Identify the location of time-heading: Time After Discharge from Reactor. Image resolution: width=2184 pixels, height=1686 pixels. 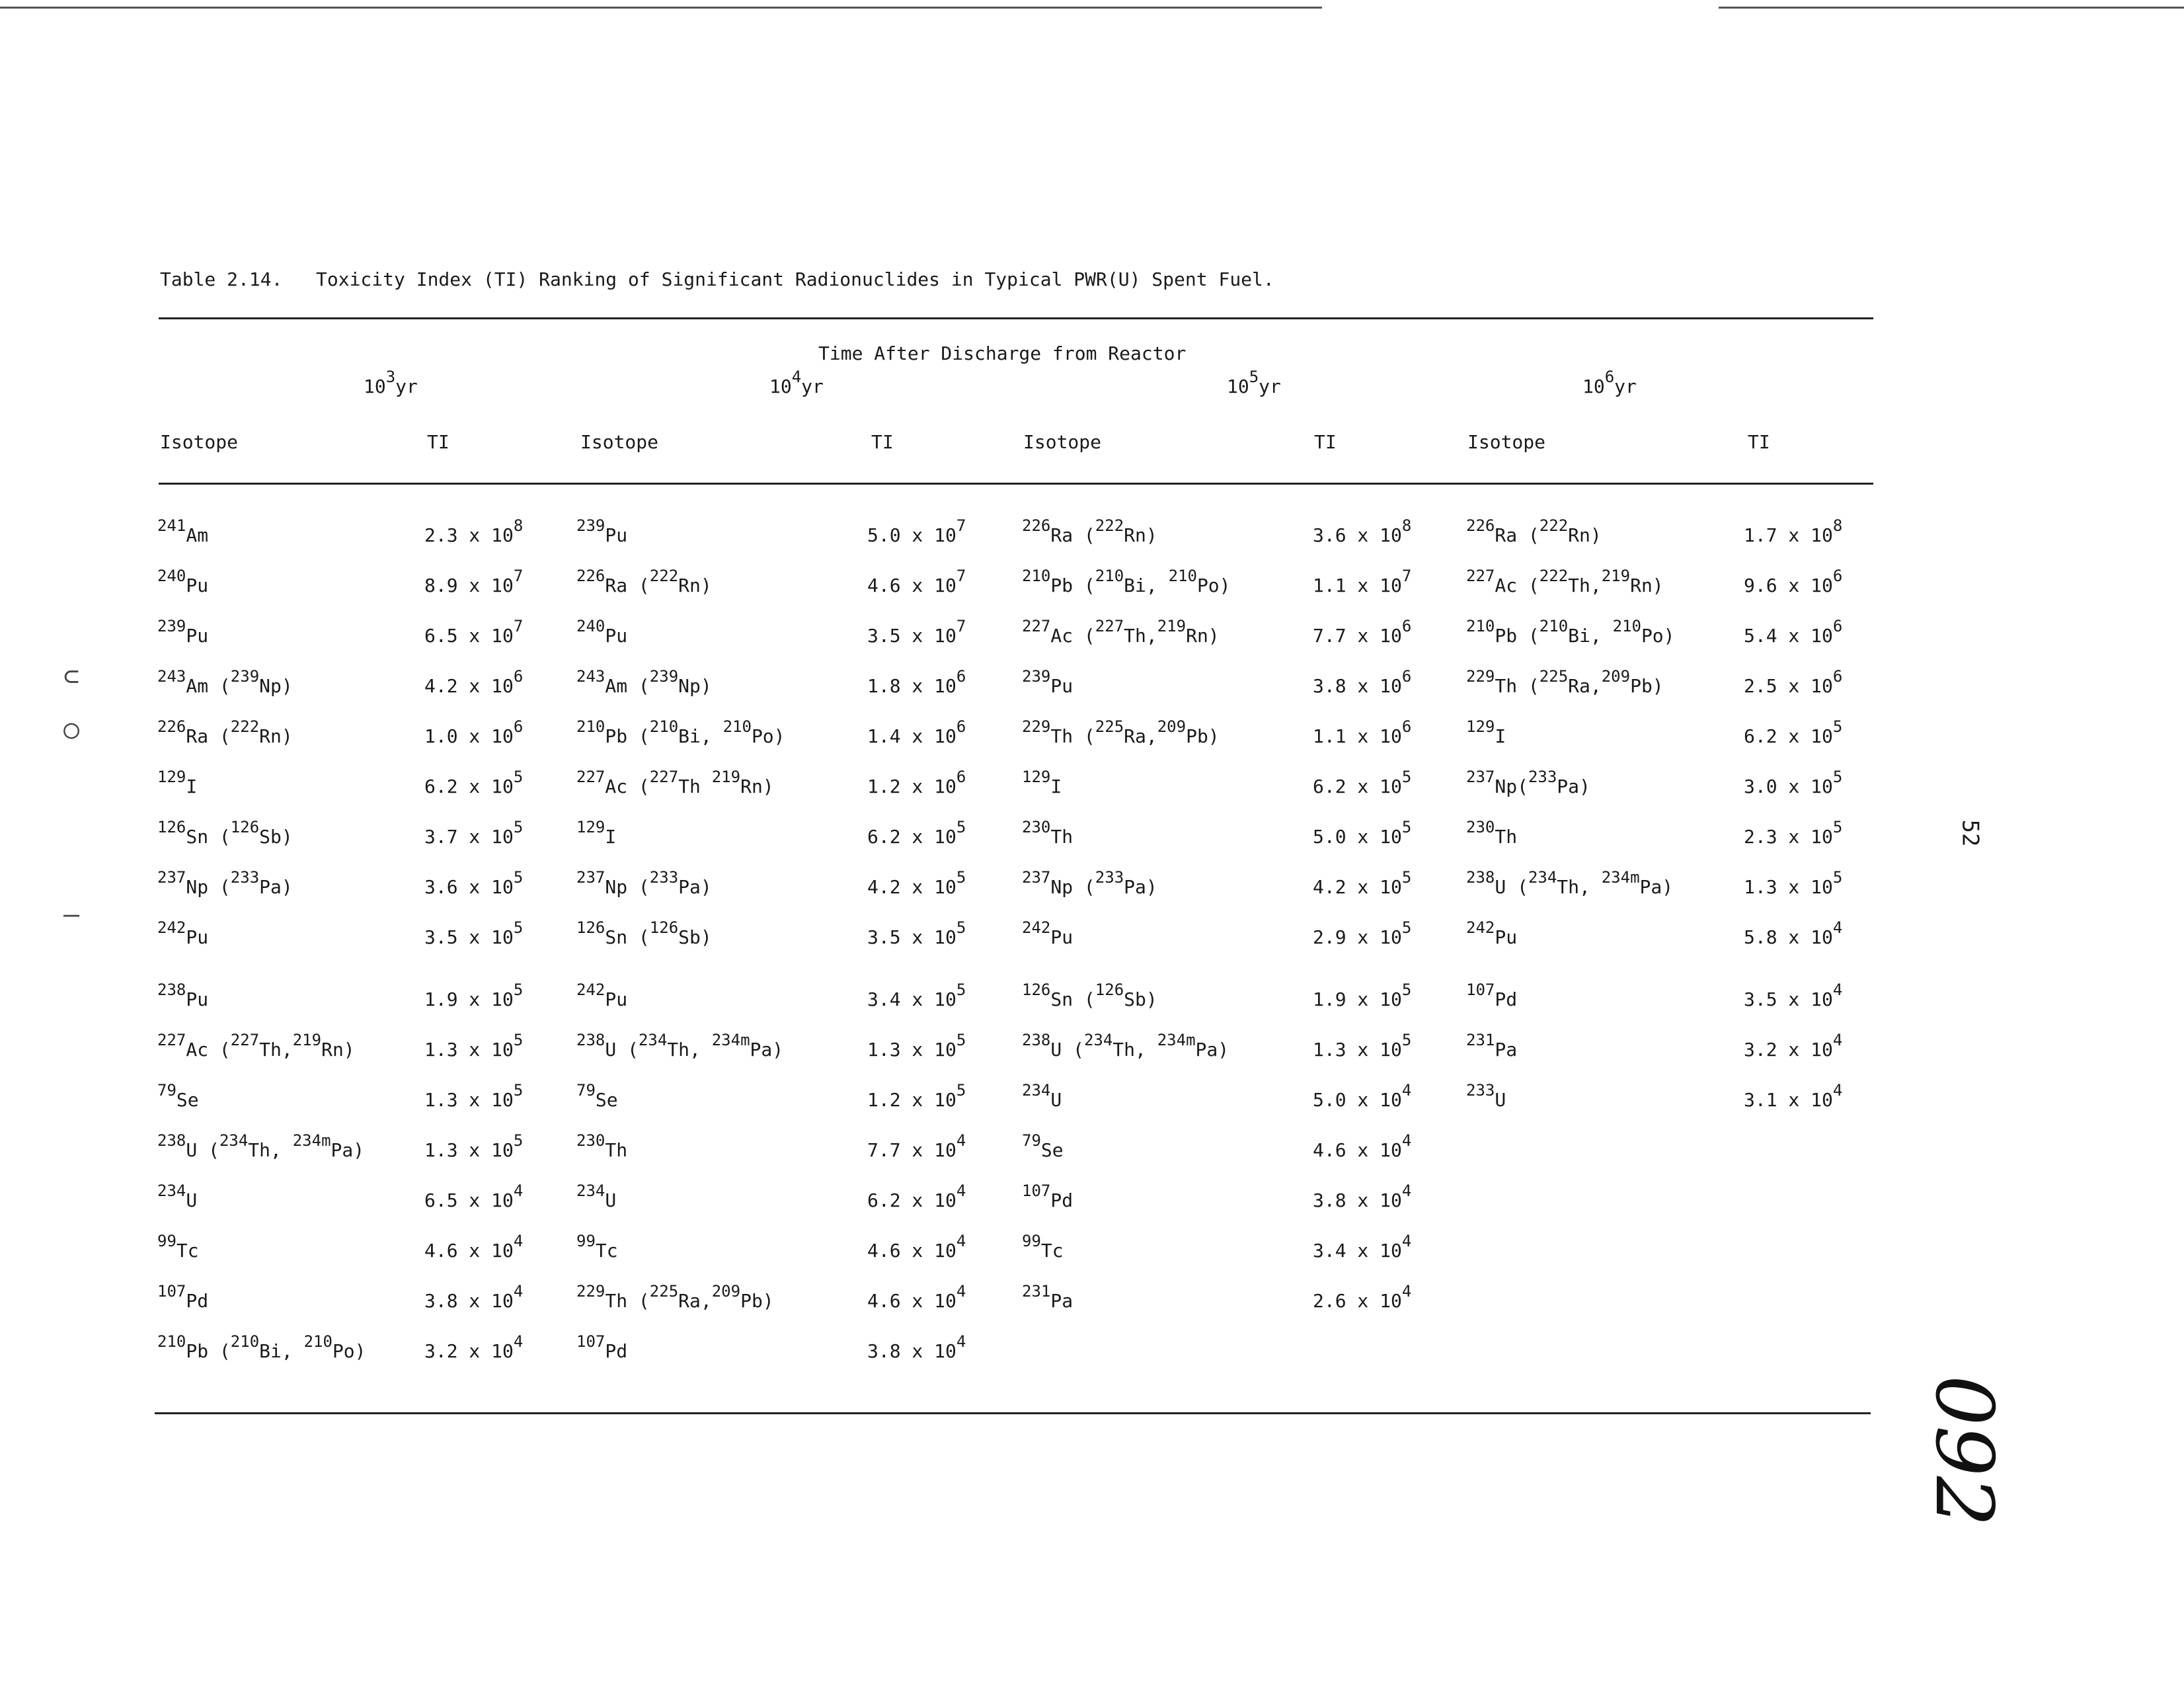
(1002, 353).